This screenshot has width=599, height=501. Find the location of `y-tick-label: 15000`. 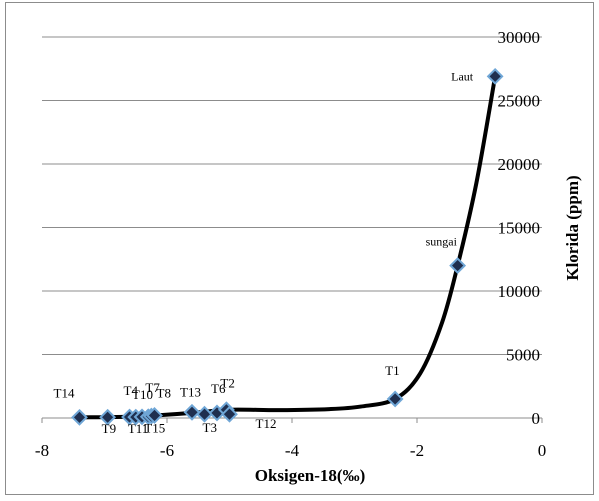

y-tick-label: 15000 is located at coordinates (519, 228).